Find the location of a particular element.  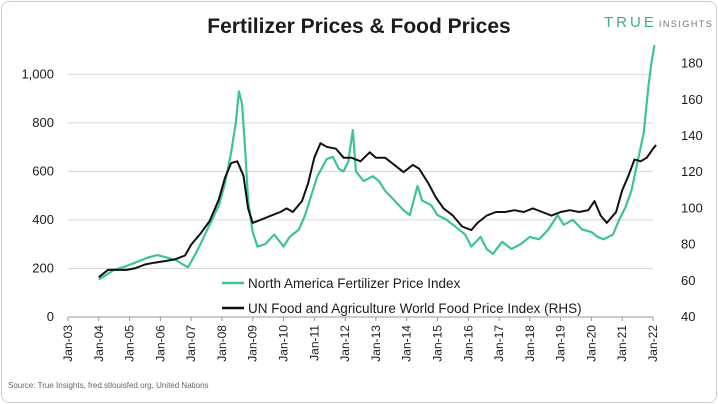

y-axis-right: 40 60 80 100 120 140 160 180 is located at coordinates (692, 190).